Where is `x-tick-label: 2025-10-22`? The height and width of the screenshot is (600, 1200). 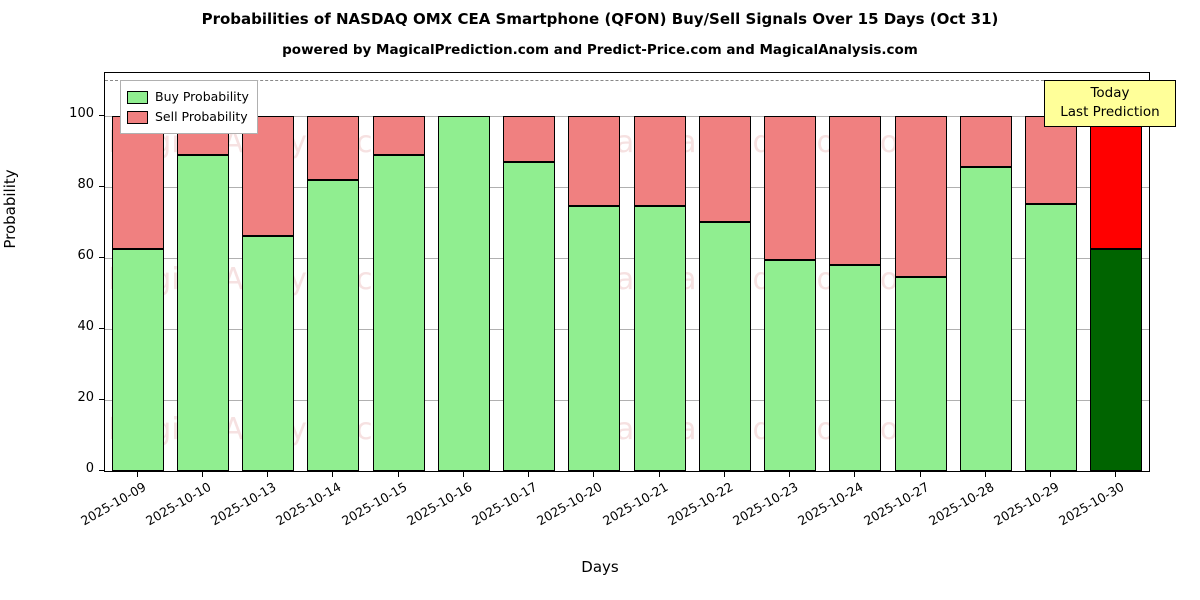
x-tick-label: 2025-10-22 is located at coordinates (700, 504).